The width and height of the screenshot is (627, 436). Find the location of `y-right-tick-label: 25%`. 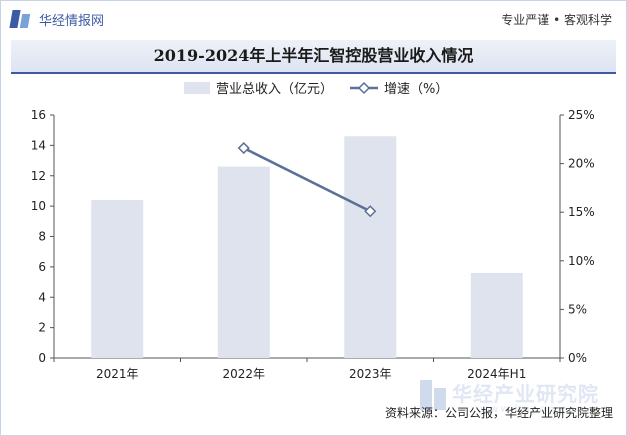

y-right-tick-label: 25% is located at coordinates (581, 115).